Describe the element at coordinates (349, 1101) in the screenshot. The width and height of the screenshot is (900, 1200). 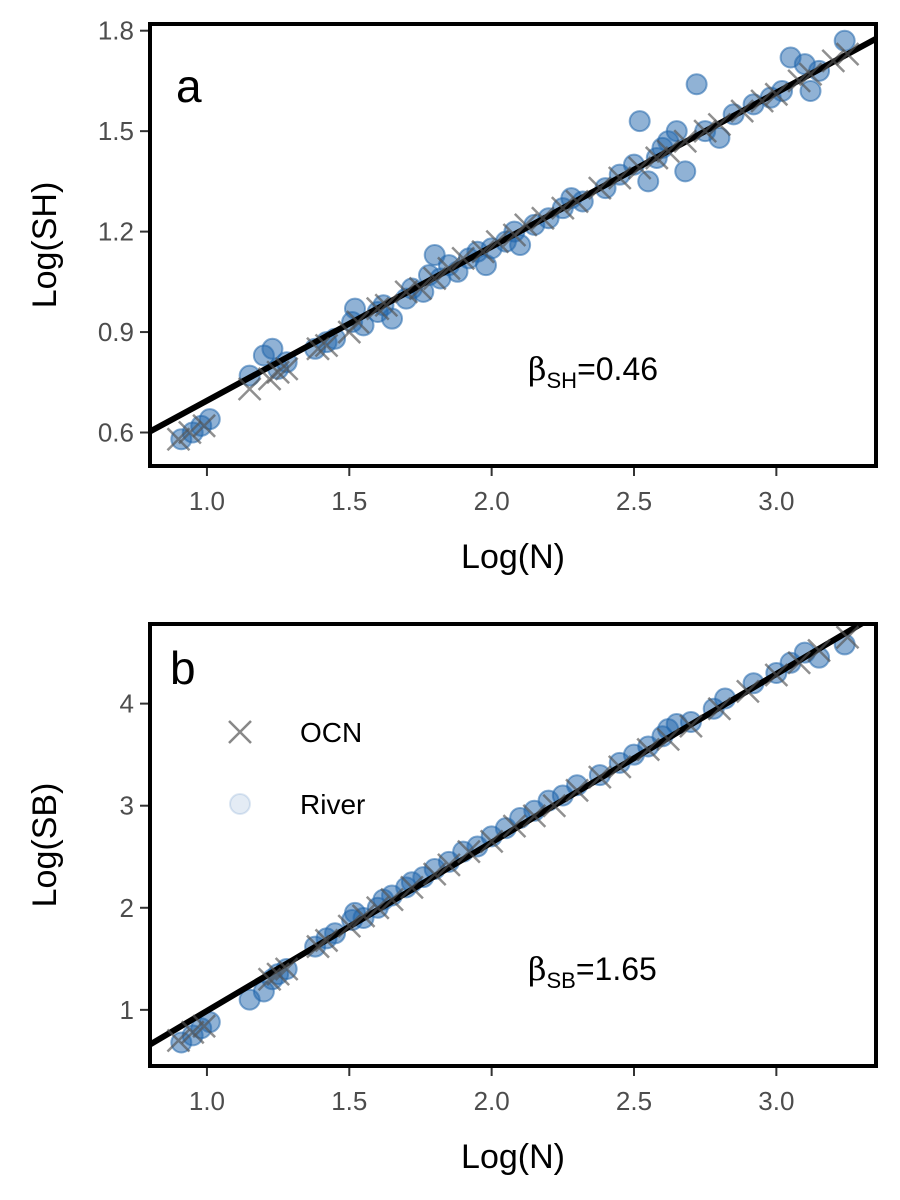
I see `x-tick-label: 1.5` at that location.